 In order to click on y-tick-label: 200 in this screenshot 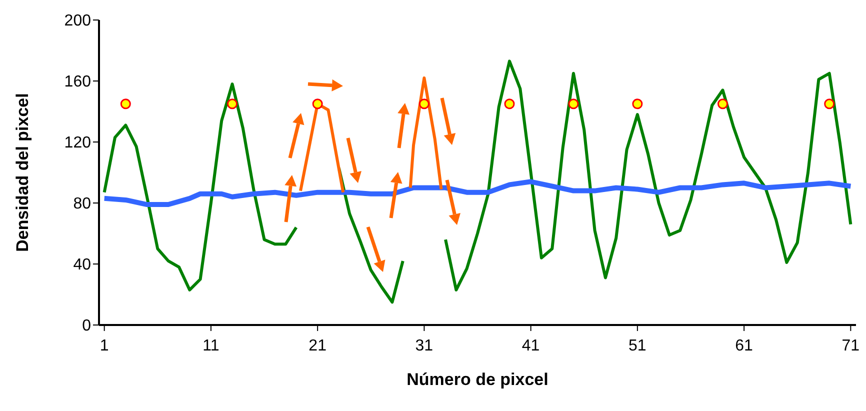, I will do `click(78, 21)`.